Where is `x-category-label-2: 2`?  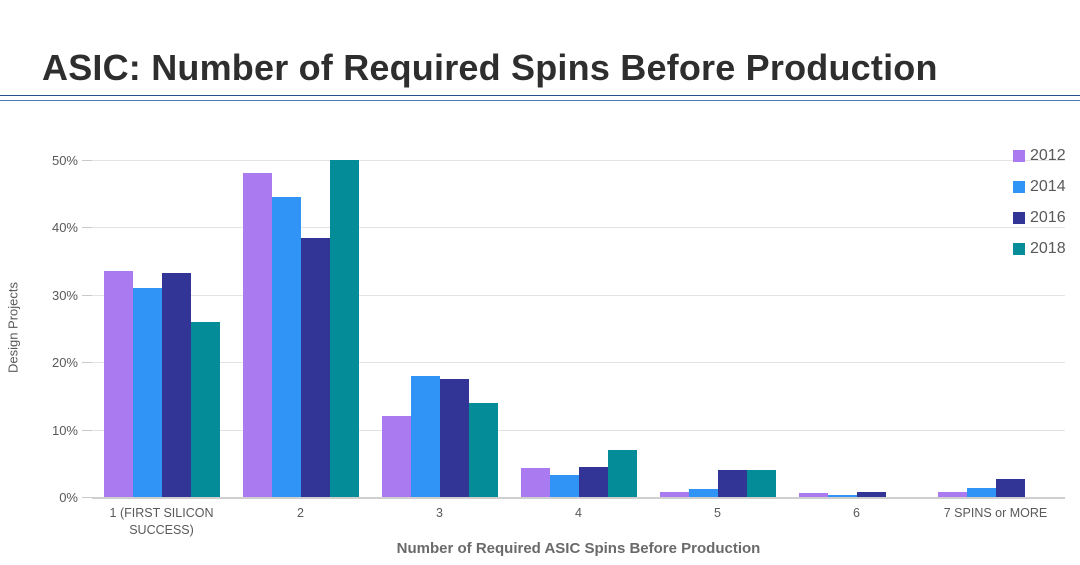
x-category-label-2: 2 is located at coordinates (300, 513).